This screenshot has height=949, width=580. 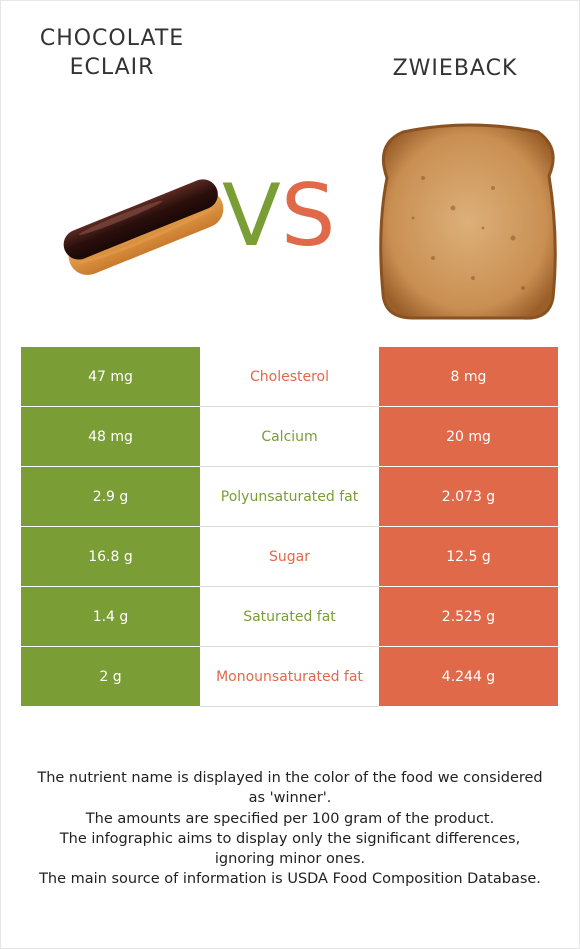 I want to click on left-value: 16.8 g, so click(x=110, y=556).